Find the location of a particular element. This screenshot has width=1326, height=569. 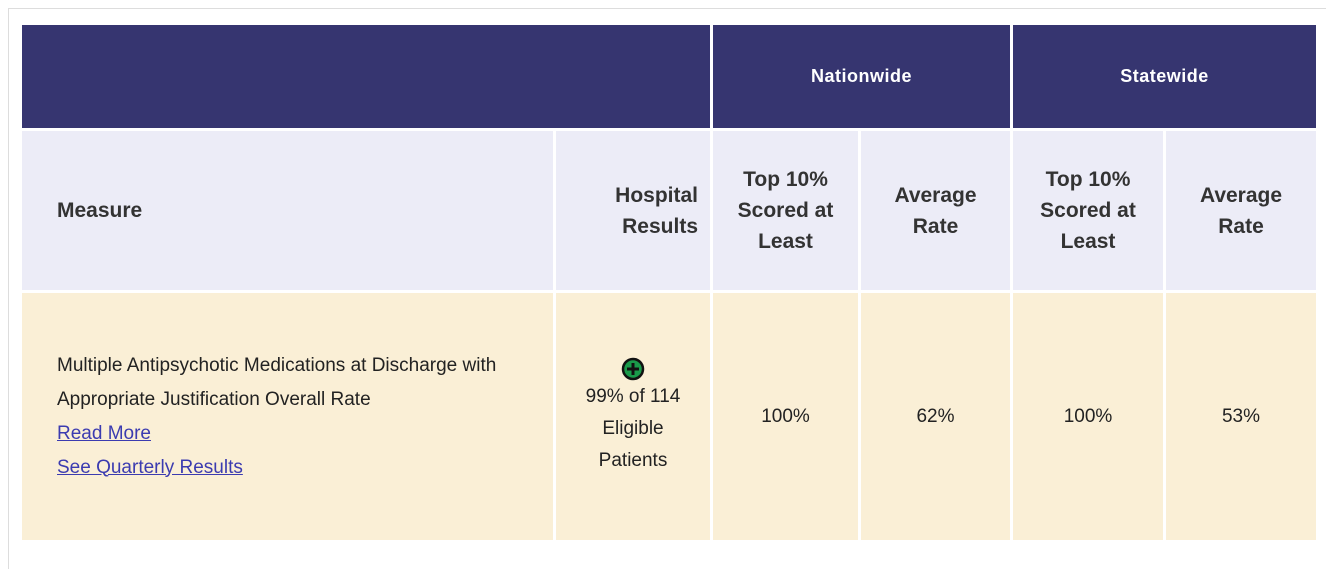

quarterly-link: See Quarterly Results is located at coordinates (150, 467).